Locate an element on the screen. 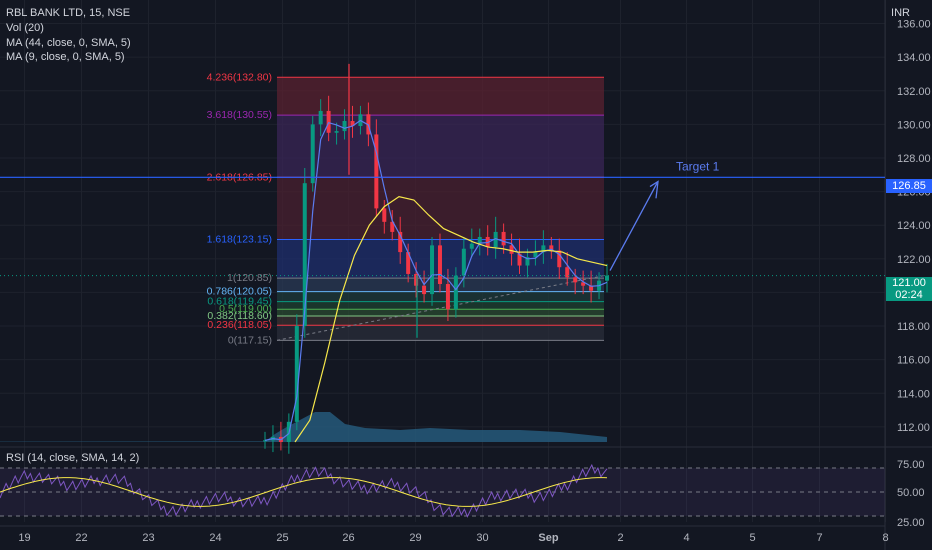 The height and width of the screenshot is (550, 932). price-axis-tick: 134.00 is located at coordinates (914, 58).